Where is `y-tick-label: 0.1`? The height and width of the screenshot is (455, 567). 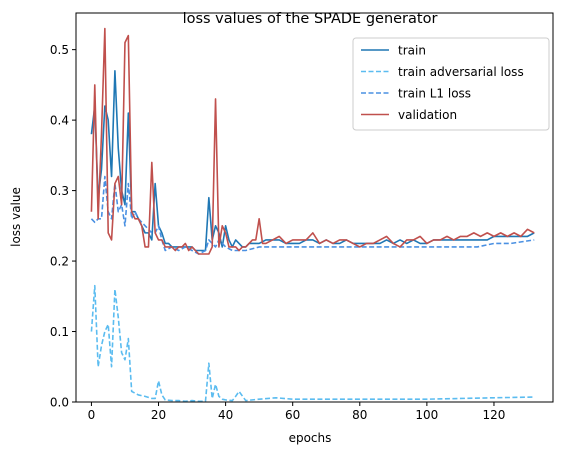 y-tick-label: 0.1 is located at coordinates (59, 332).